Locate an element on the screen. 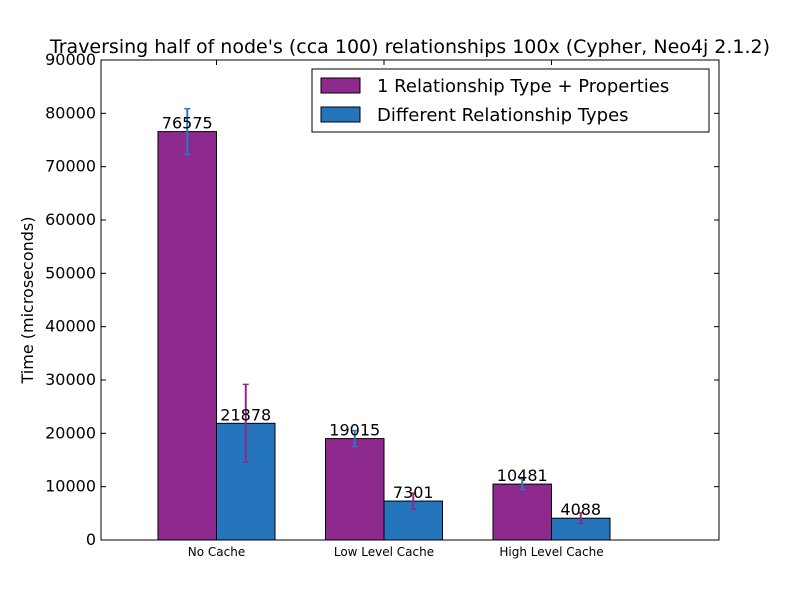  y-tick-label: 40000 is located at coordinates (70, 326).